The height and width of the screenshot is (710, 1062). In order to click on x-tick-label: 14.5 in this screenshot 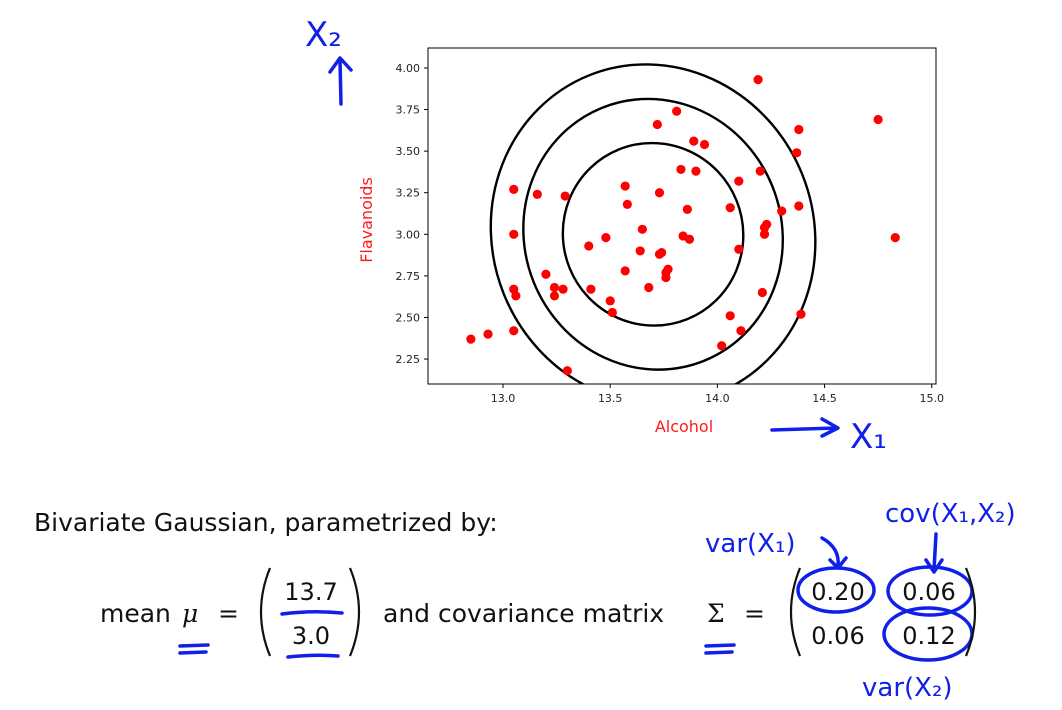, I will do `click(824, 398)`.